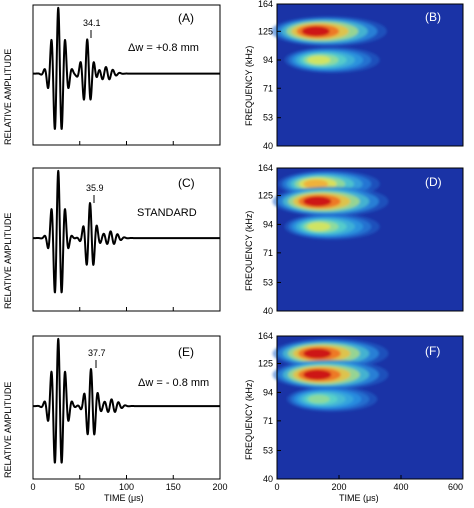  What do you see at coordinates (92, 23) in the screenshot?
I see `panel-a-peak-value: 34.1` at bounding box center [92, 23].